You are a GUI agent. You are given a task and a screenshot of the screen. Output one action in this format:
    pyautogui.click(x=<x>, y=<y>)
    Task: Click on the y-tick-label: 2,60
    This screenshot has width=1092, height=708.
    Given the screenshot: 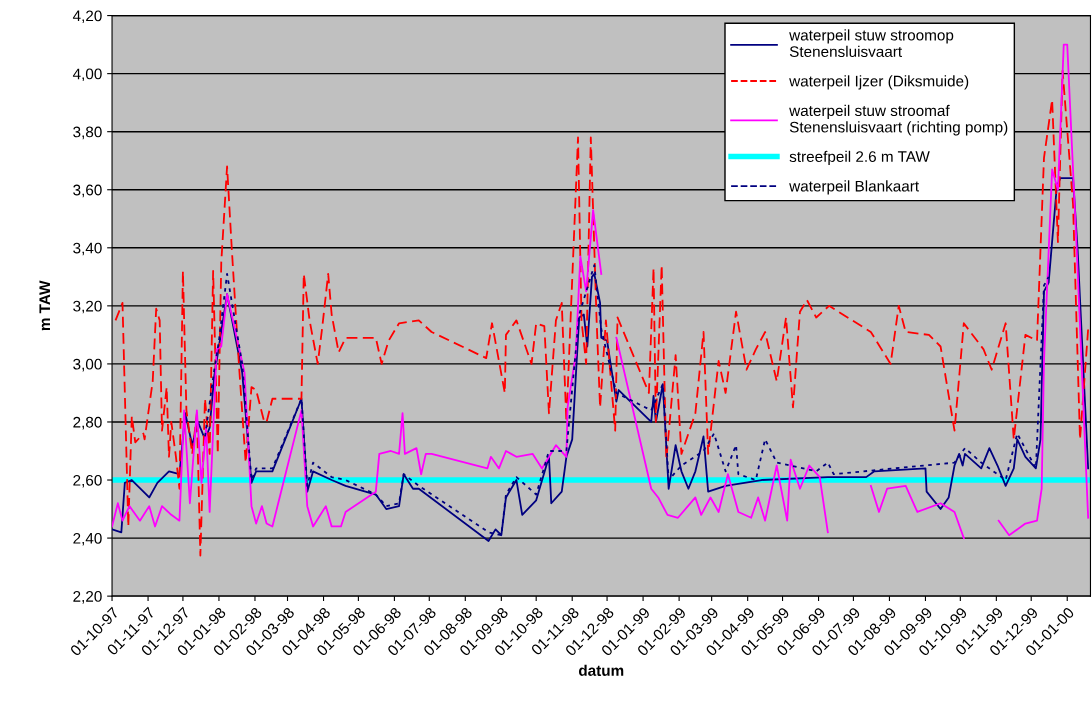 What is the action you would take?
    pyautogui.click(x=87, y=481)
    